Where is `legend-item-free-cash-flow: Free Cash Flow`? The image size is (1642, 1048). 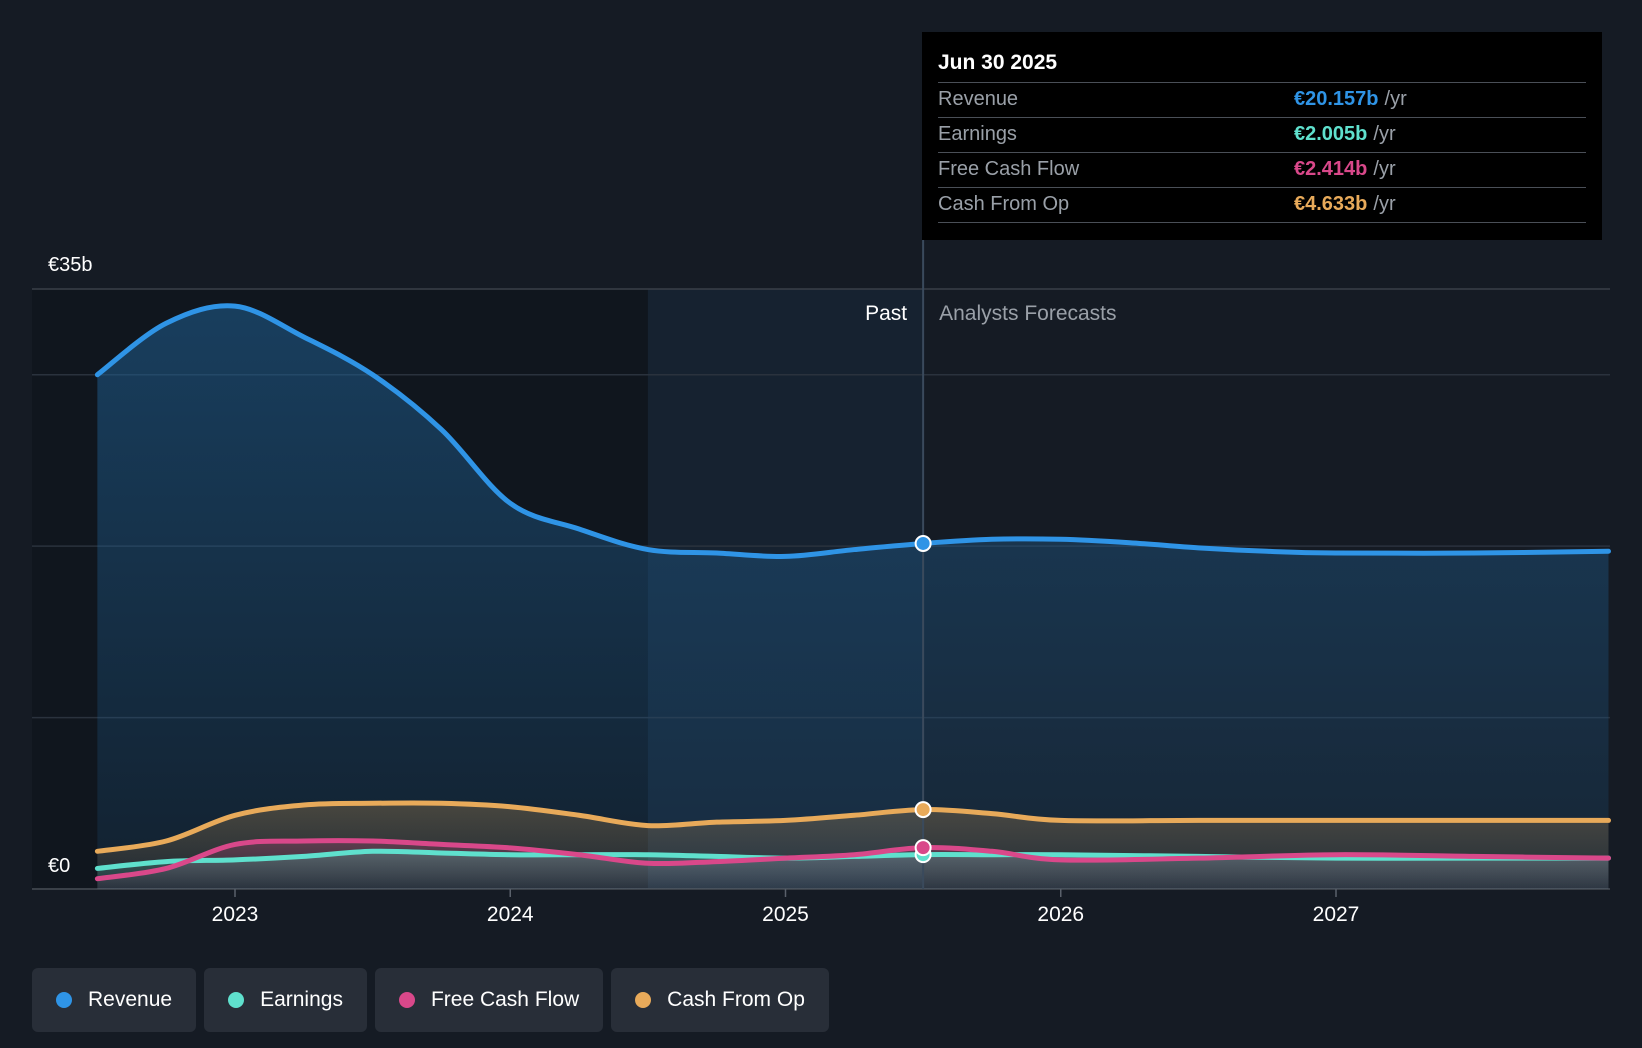 legend-item-free-cash-flow: Free Cash Flow is located at coordinates (489, 1000).